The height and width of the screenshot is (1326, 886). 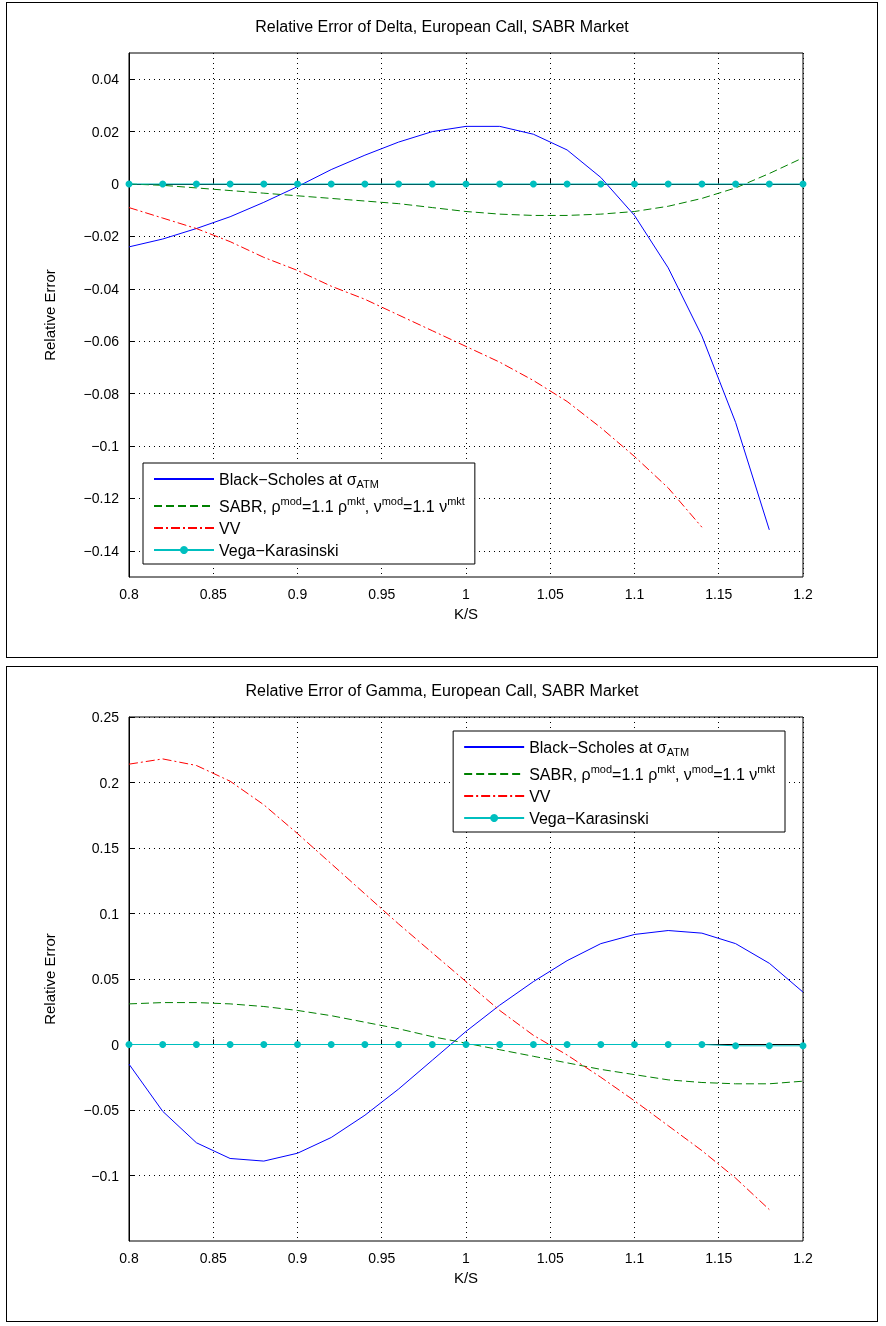 What do you see at coordinates (109, 782) in the screenshot?
I see `y-tick-label: 0.2` at bounding box center [109, 782].